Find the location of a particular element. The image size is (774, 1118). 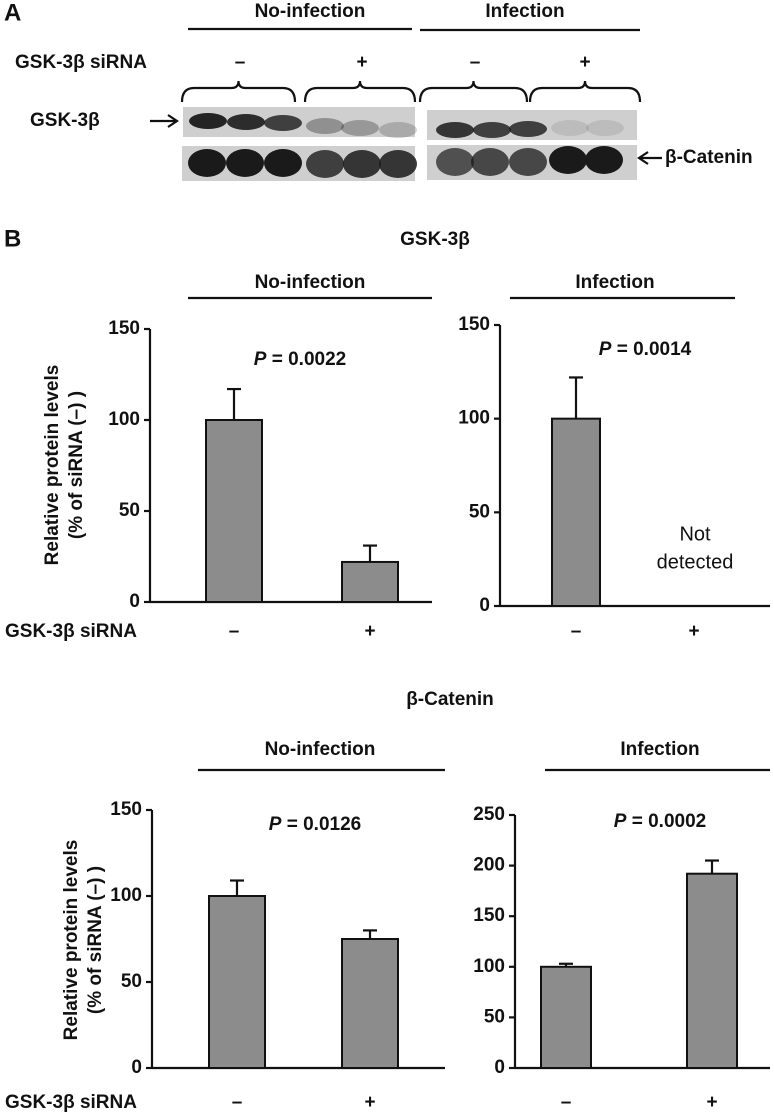

p-value: P = 0.0002 is located at coordinates (660, 821).